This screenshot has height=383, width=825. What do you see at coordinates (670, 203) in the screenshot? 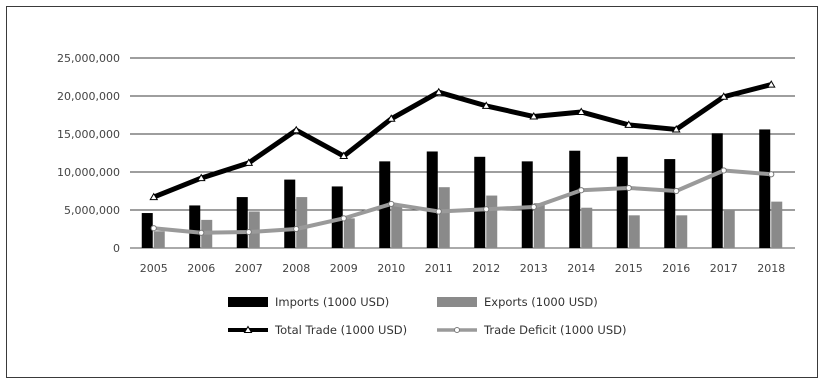
I see `bar-imports-2016` at bounding box center [670, 203].